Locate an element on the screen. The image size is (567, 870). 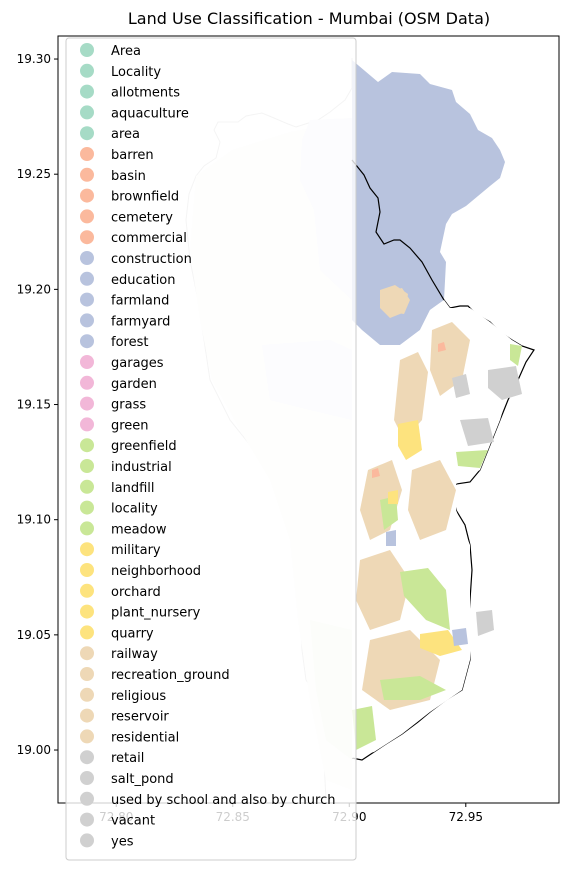
legend-label: commercial is located at coordinates (149, 238).